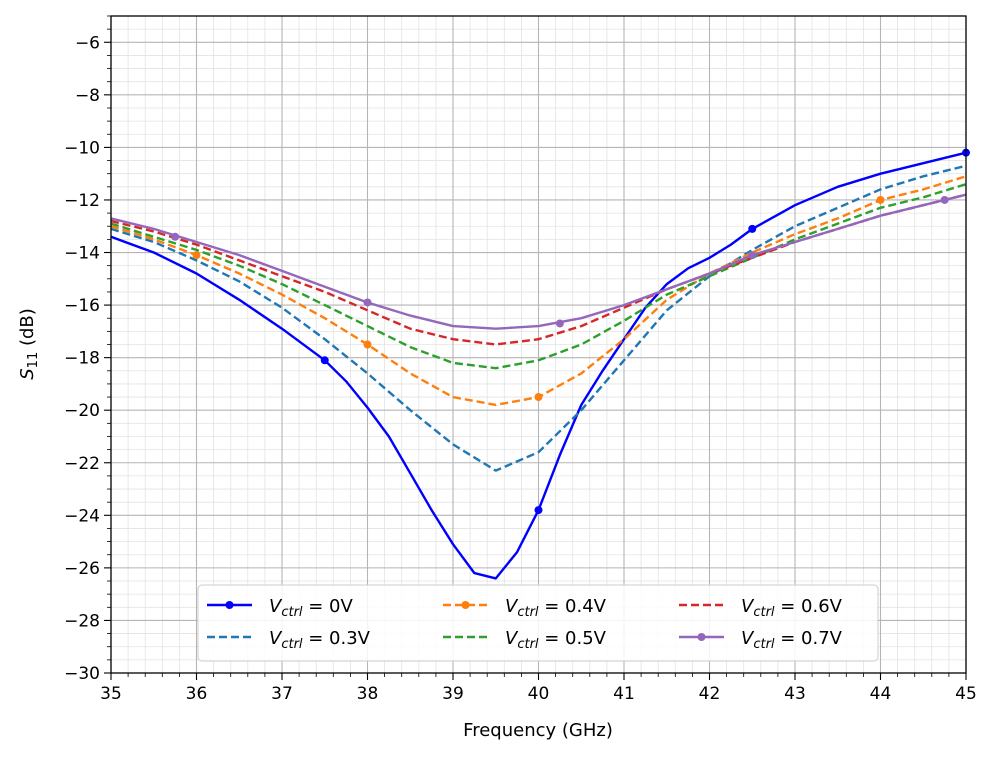  Describe the element at coordinates (87, 96) in the screenshot. I see `y-tick-label: −8` at that location.